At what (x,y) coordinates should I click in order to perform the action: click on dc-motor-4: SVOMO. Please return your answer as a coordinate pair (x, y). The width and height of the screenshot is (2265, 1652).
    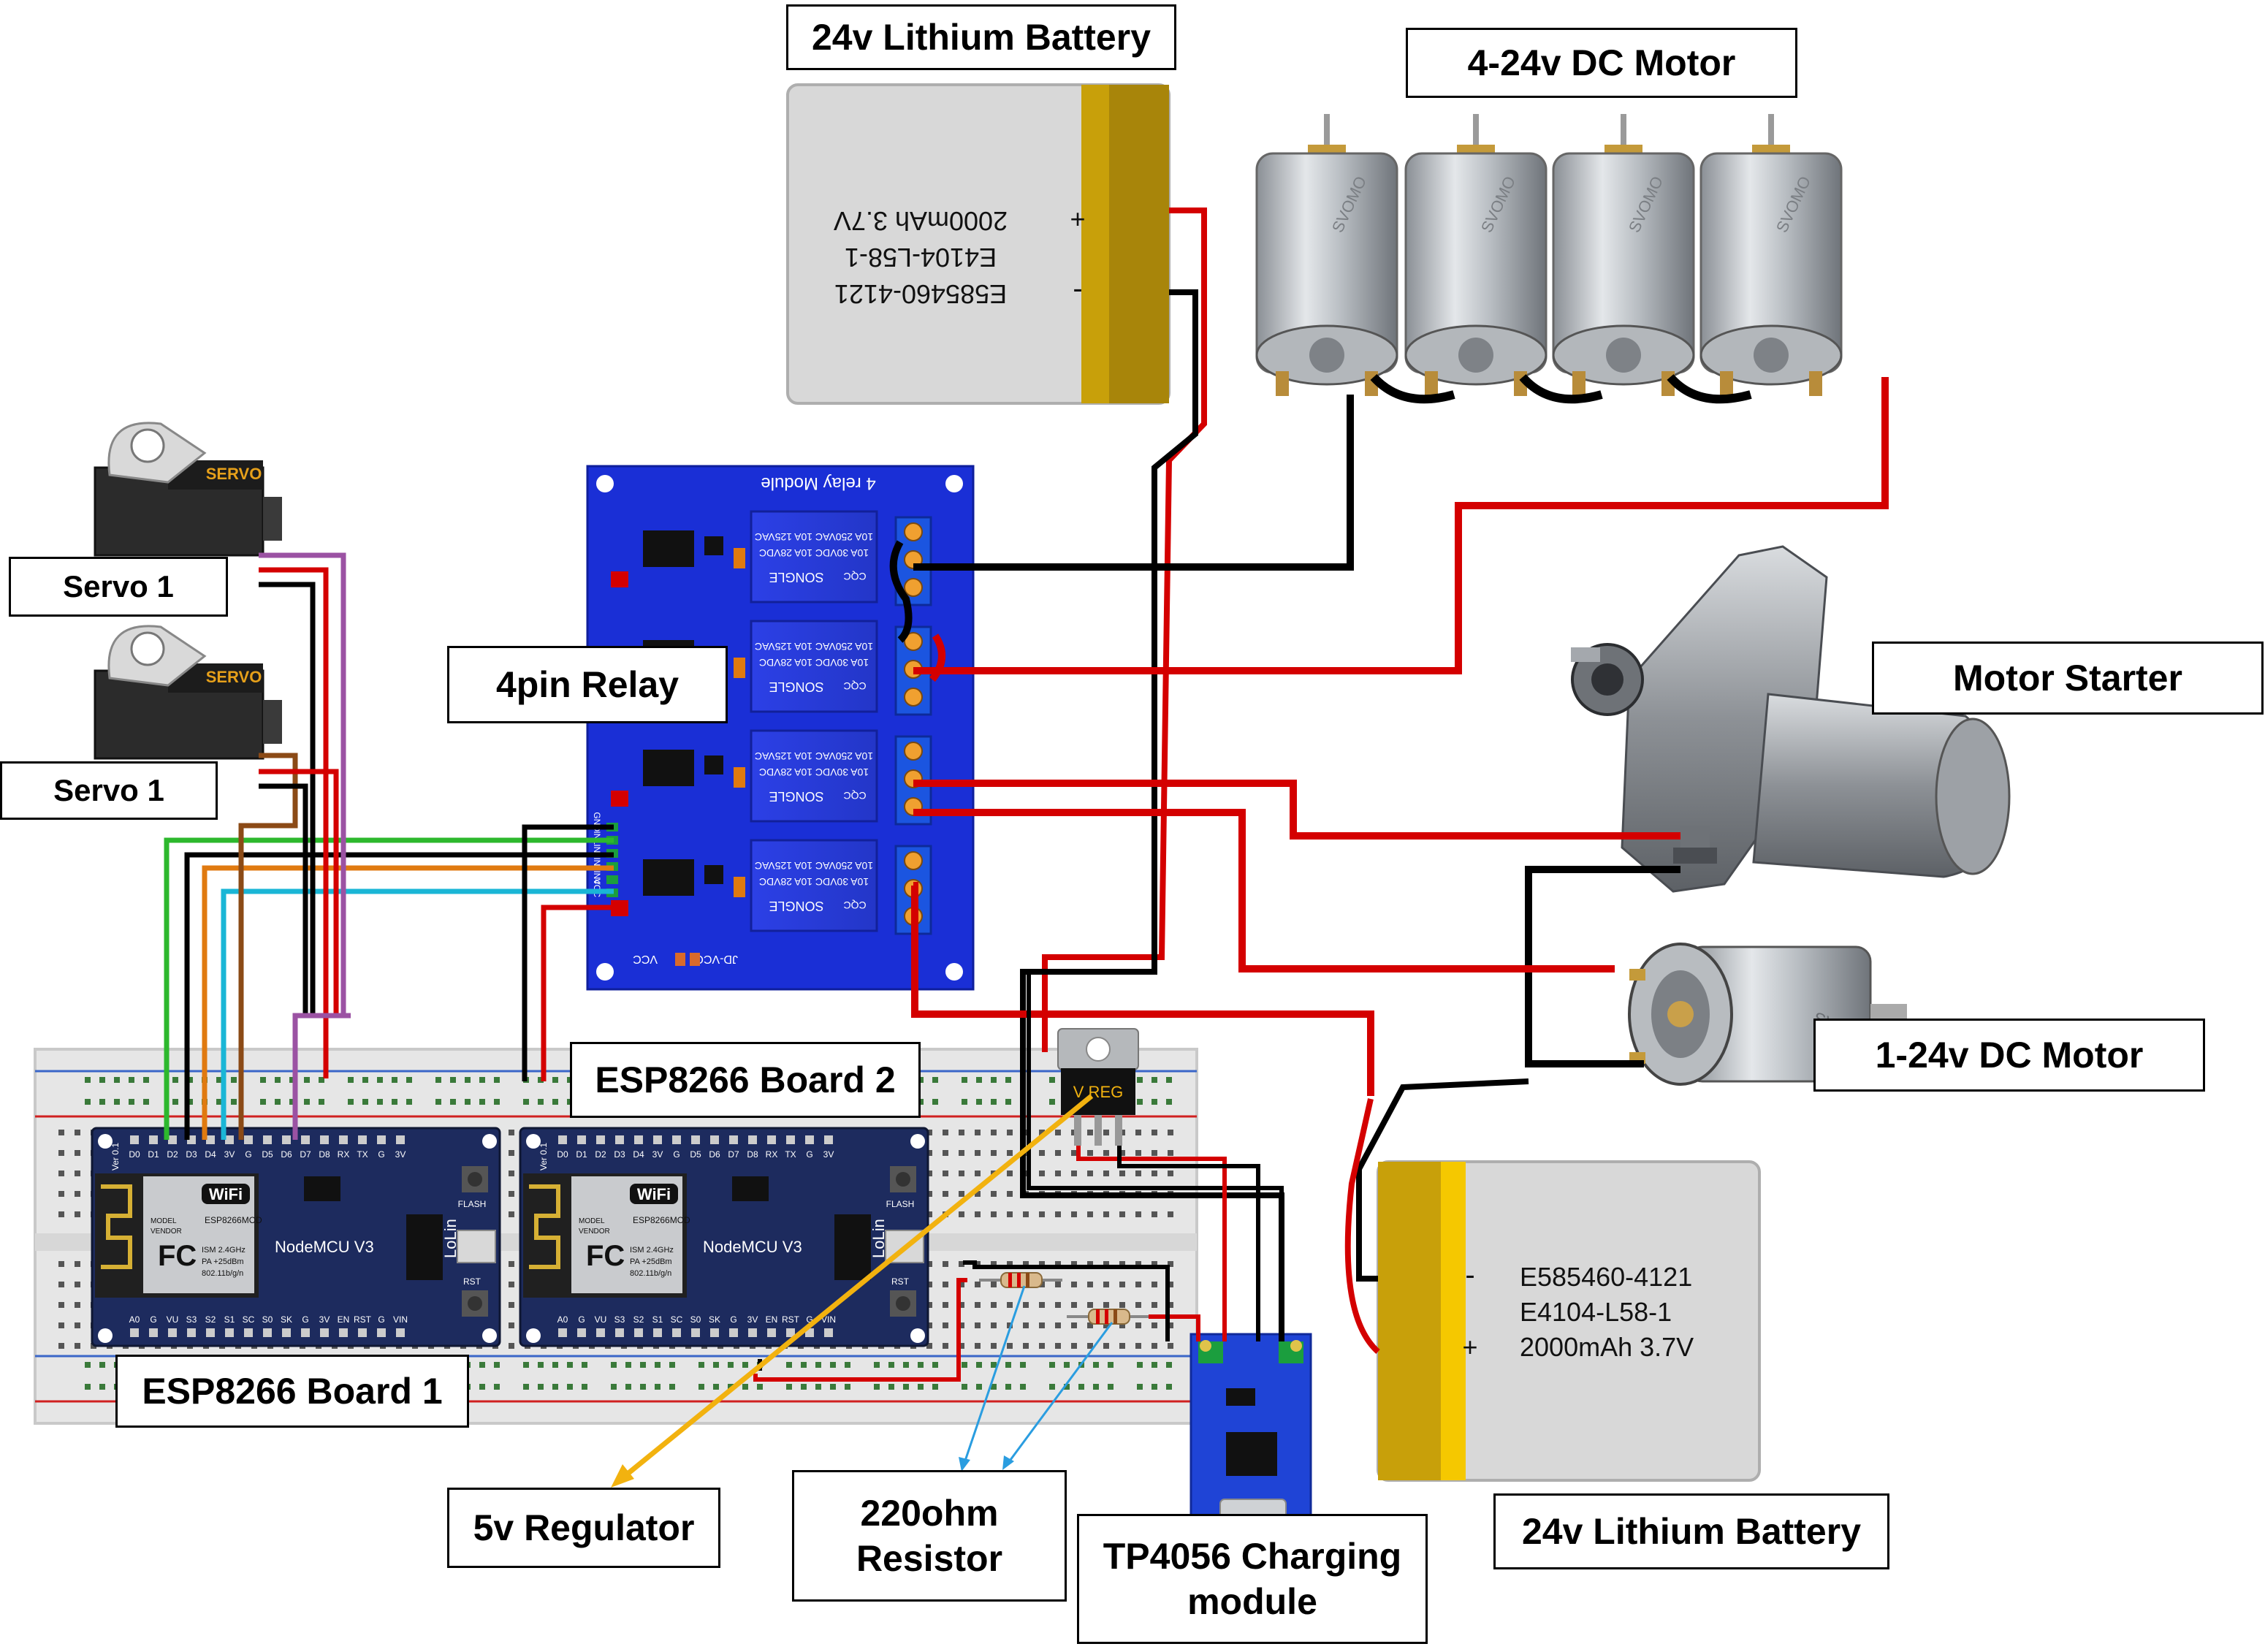
    Looking at the image, I should click on (1771, 255).